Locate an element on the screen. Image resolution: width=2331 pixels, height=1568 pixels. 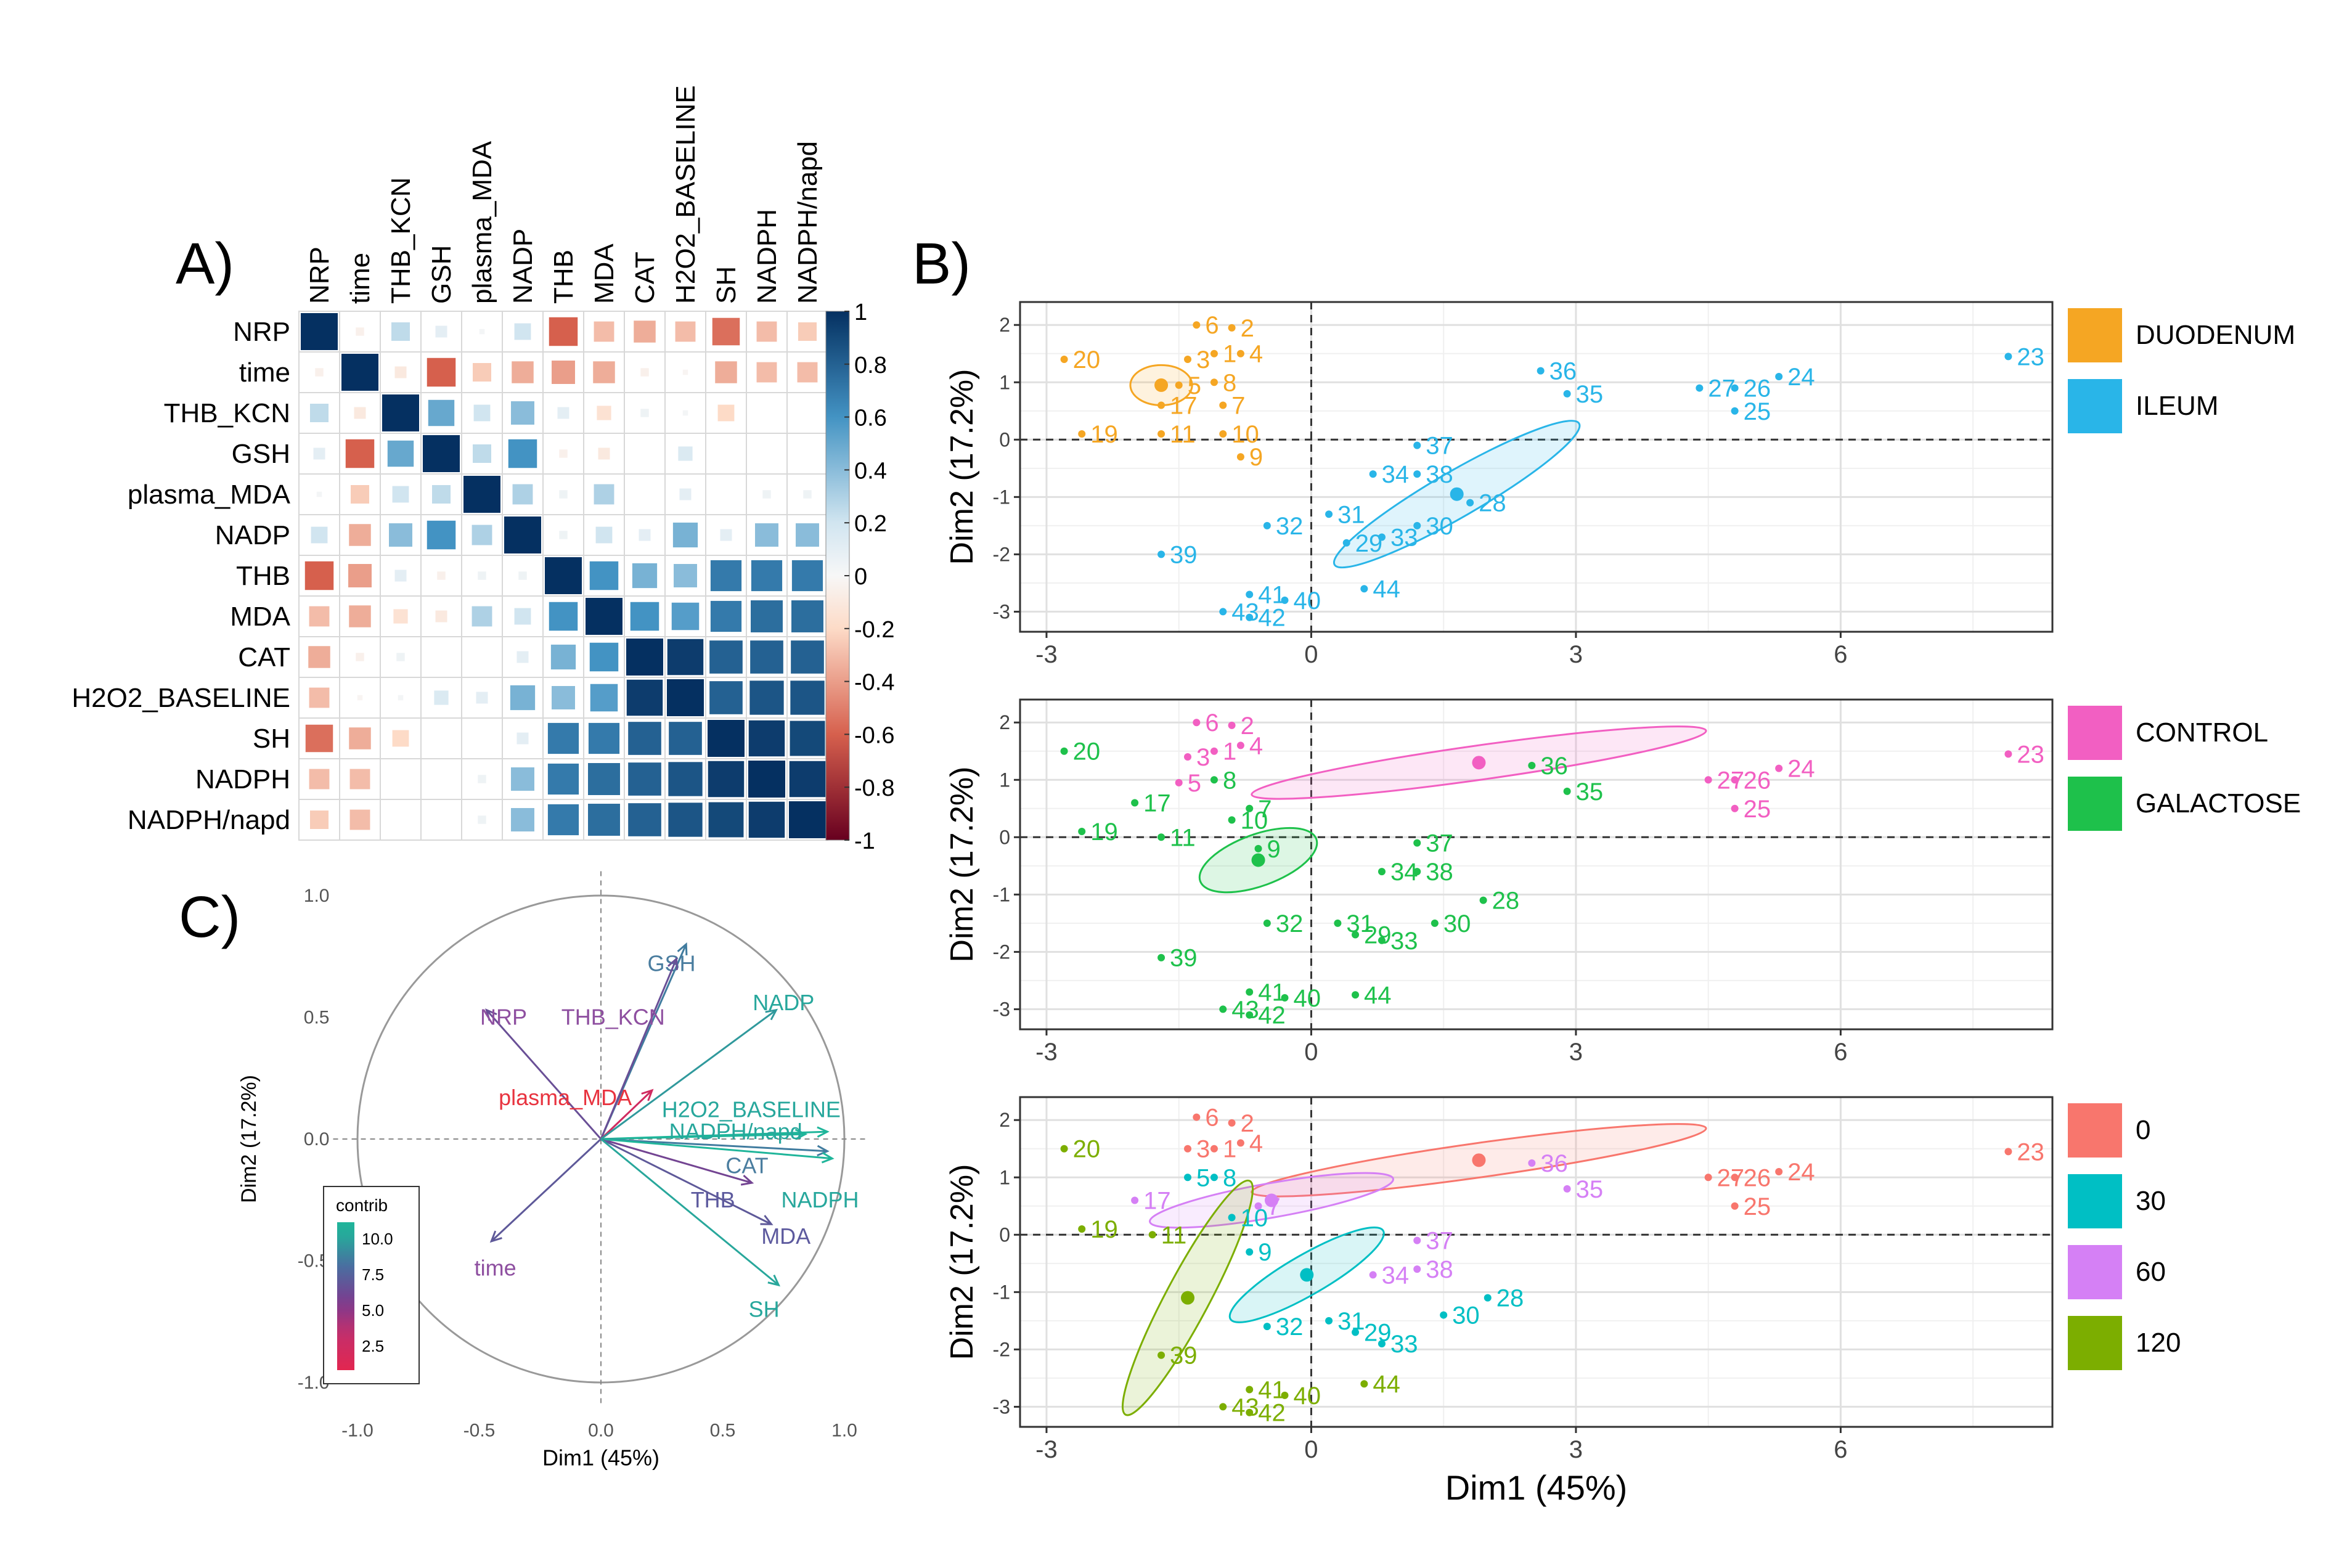
plot-area is located at coordinates (1536, 1262).